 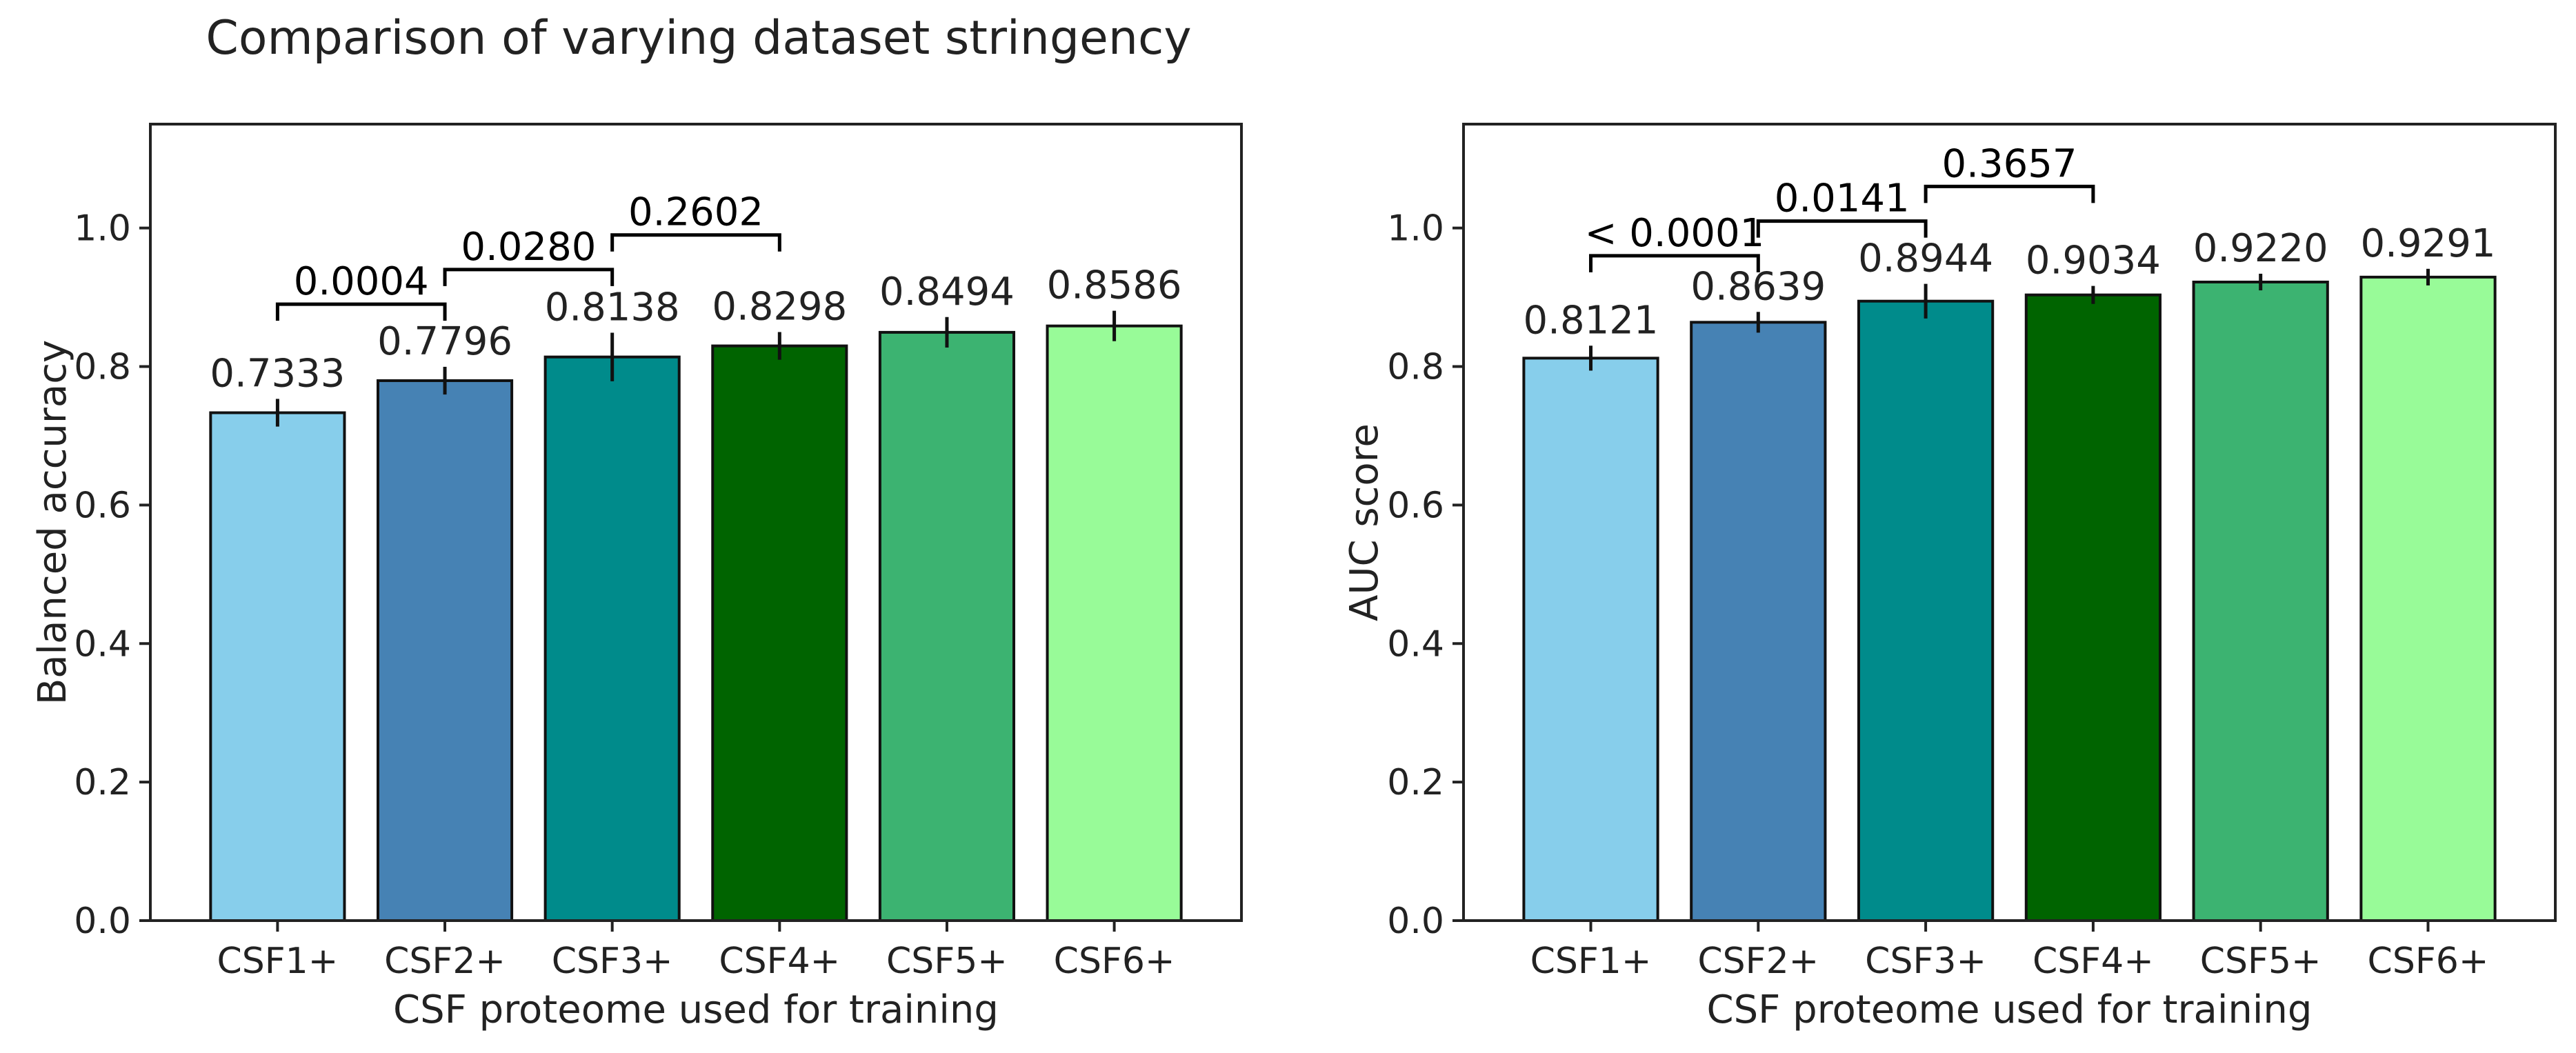 What do you see at coordinates (1675, 234) in the screenshot?
I see `p-value-label: < 0.0001` at bounding box center [1675, 234].